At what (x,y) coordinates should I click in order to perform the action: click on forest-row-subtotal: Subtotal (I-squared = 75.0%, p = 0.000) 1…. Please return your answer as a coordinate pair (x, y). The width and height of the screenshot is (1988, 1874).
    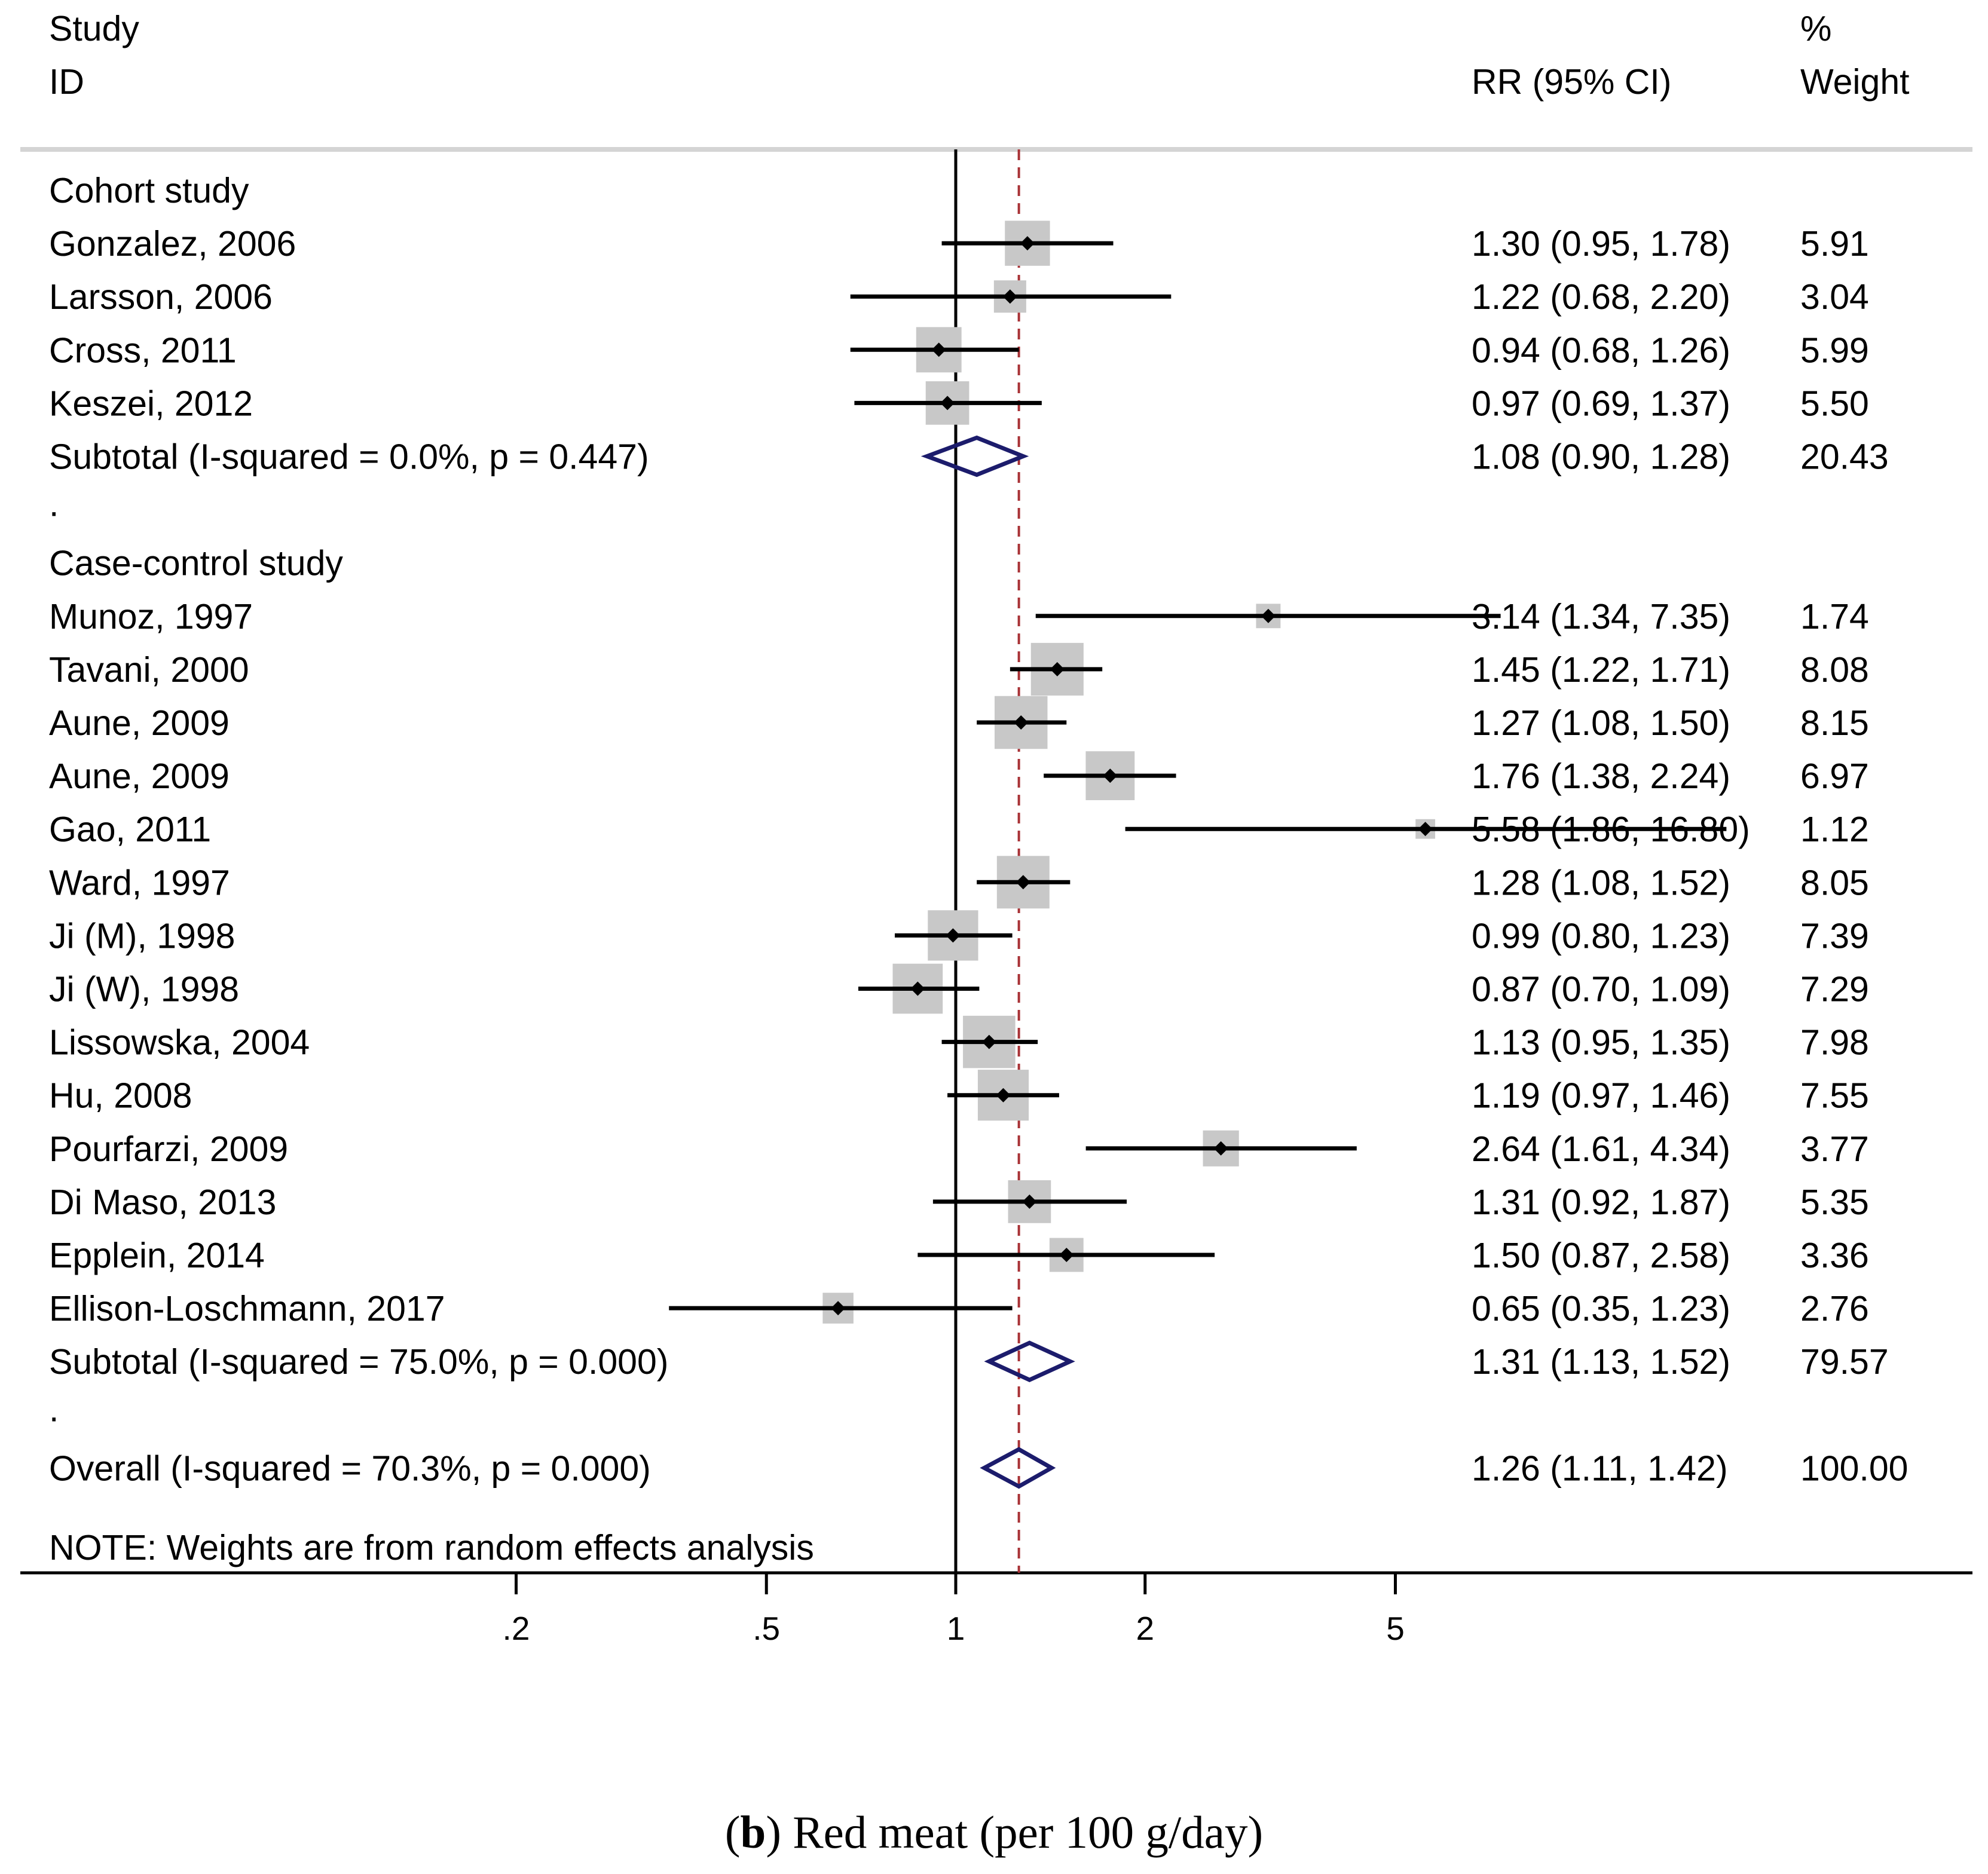
    Looking at the image, I should click on (969, 1362).